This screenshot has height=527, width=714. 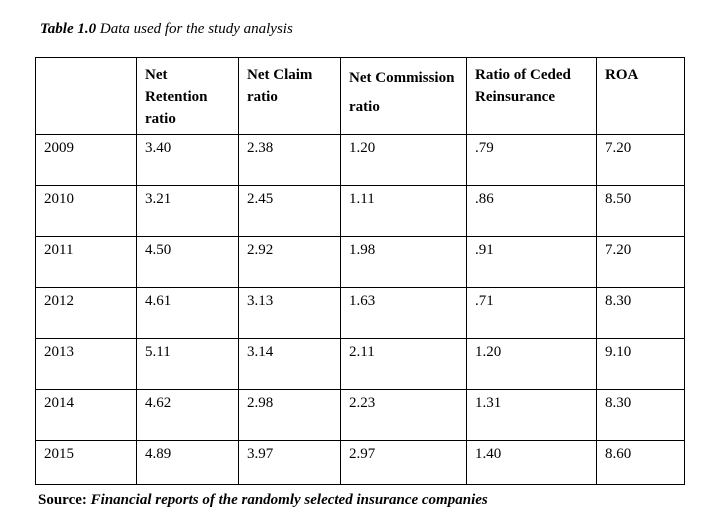 I want to click on data-cell: 1.98, so click(x=403, y=262).